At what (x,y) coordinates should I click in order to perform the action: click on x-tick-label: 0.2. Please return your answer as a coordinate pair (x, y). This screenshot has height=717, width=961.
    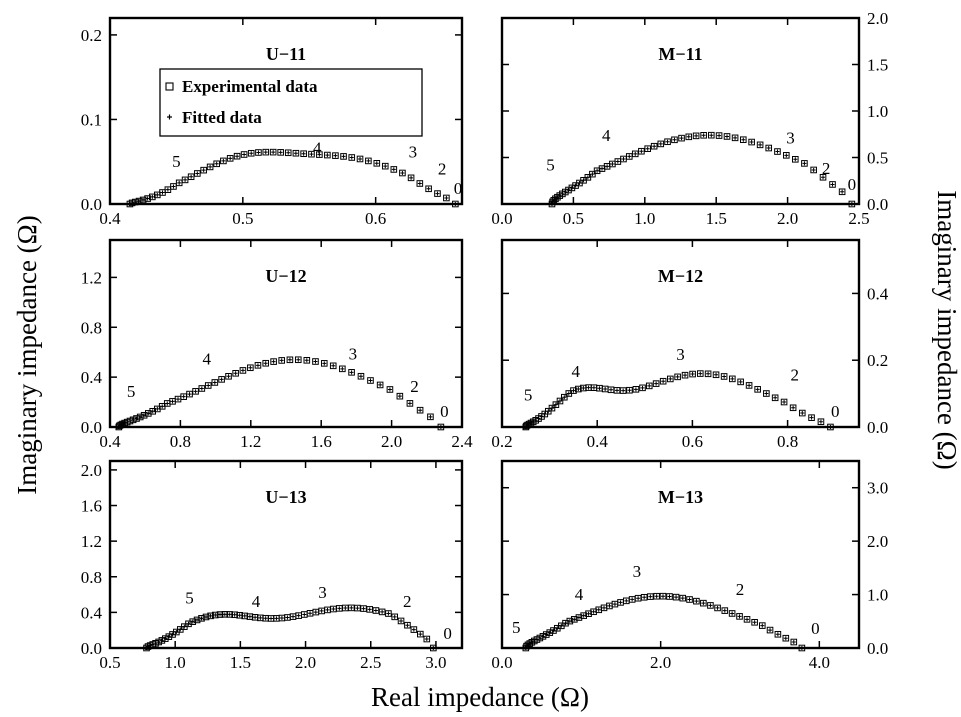
    Looking at the image, I should click on (501, 441).